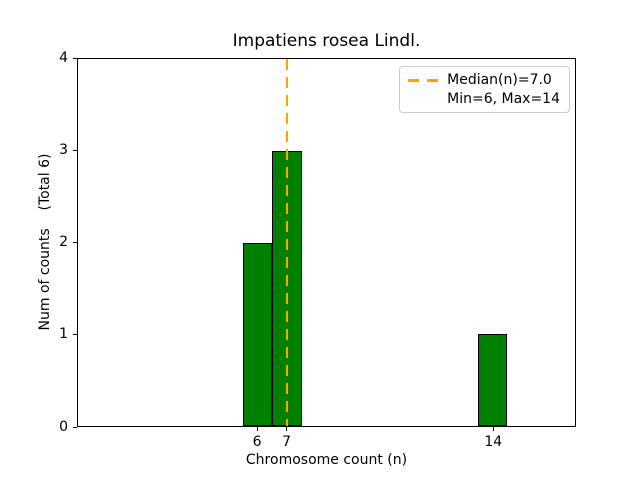 This screenshot has width=640, height=480. Describe the element at coordinates (326, 460) in the screenshot. I see `x-axis-label: Chromosome count (n)` at that location.